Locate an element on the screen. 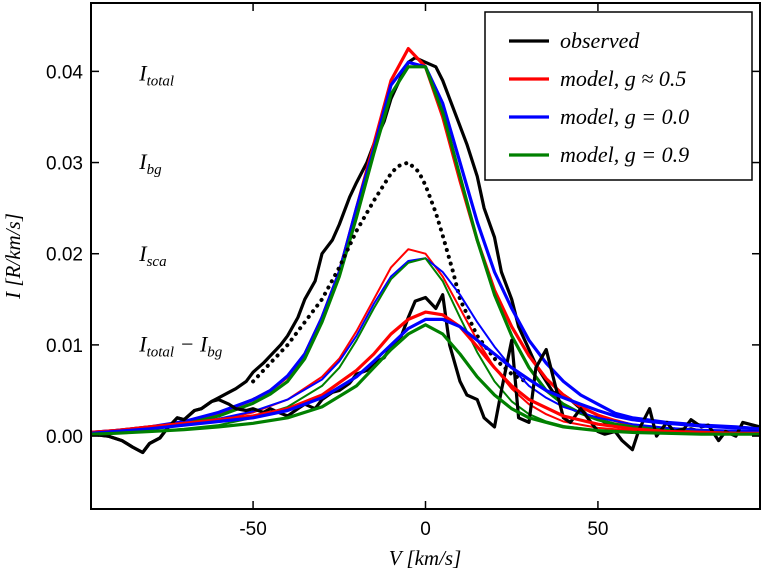 This screenshot has height=573, width=763. y-axis-label: I [R/km/s] is located at coordinates (13, 256).